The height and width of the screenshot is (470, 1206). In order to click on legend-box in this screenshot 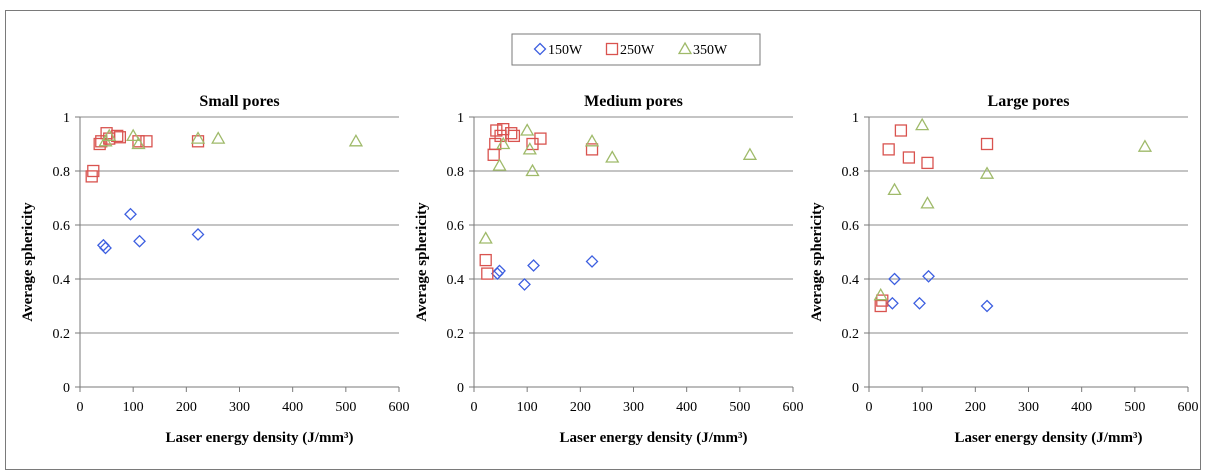, I will do `click(636, 49)`.